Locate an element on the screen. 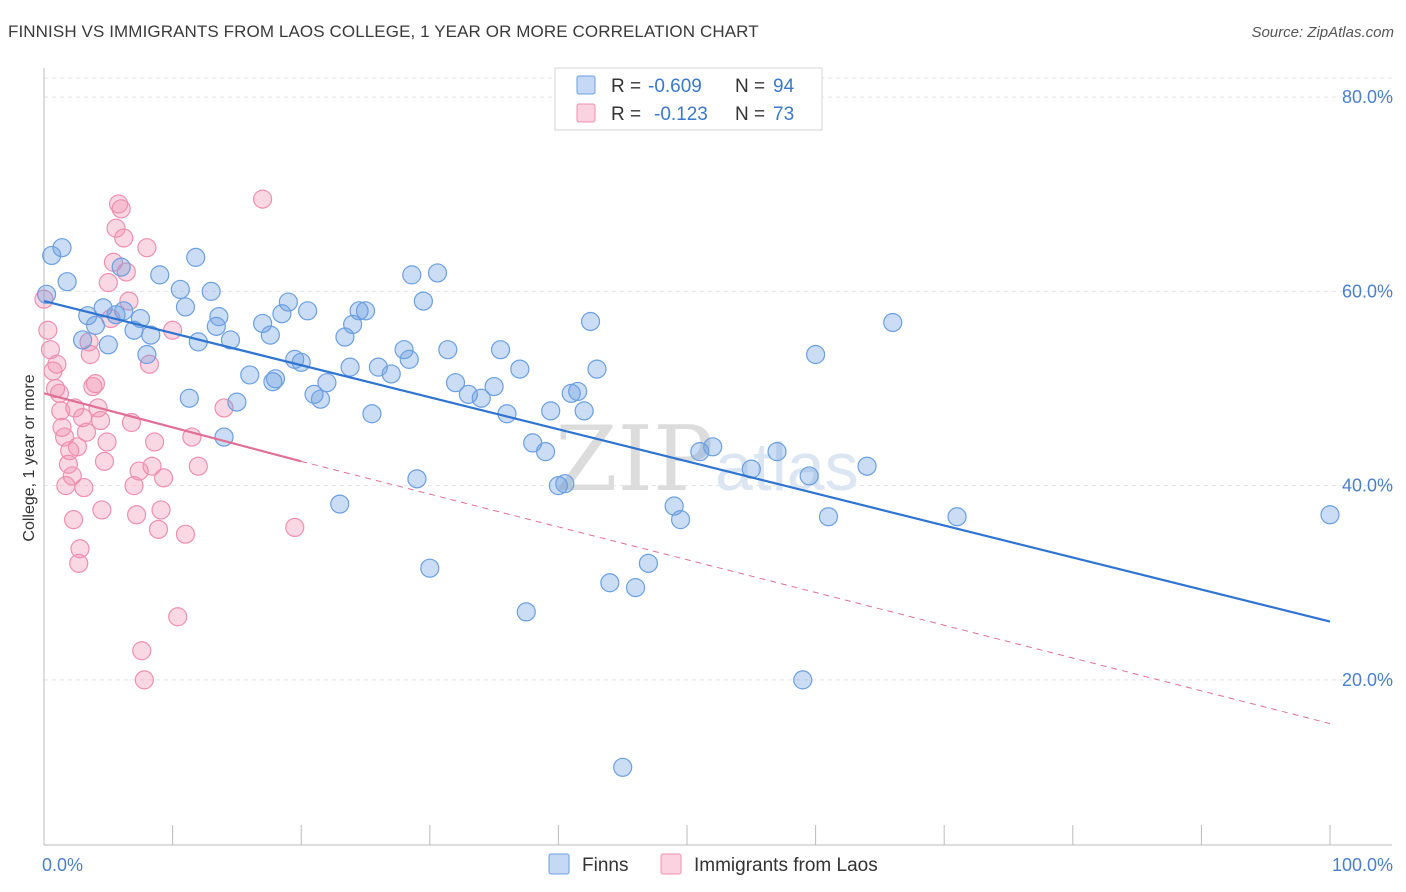  laos-points is located at coordinates (169, 439).